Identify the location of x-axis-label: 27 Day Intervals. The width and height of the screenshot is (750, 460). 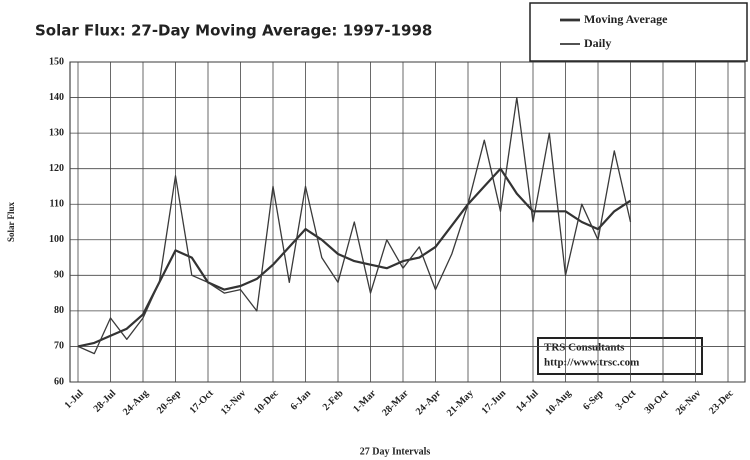
(395, 451).